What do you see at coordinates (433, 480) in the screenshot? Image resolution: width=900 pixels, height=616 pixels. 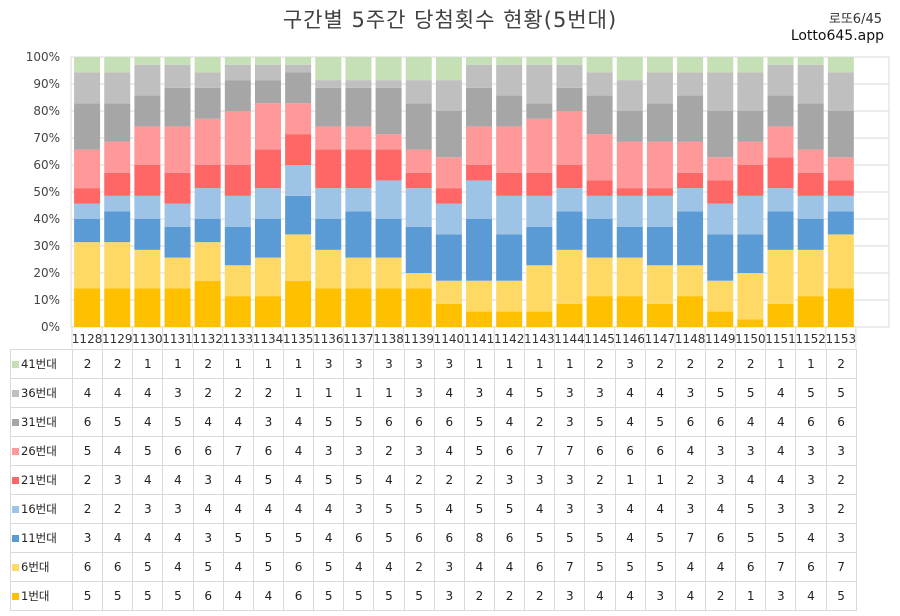 I see `table-row: 21번대 2 3 4 4 3 4 5 4 5 5 4 2 2 2 3 3 3 2 1 1 2 3 4 4 3 2` at bounding box center [433, 480].